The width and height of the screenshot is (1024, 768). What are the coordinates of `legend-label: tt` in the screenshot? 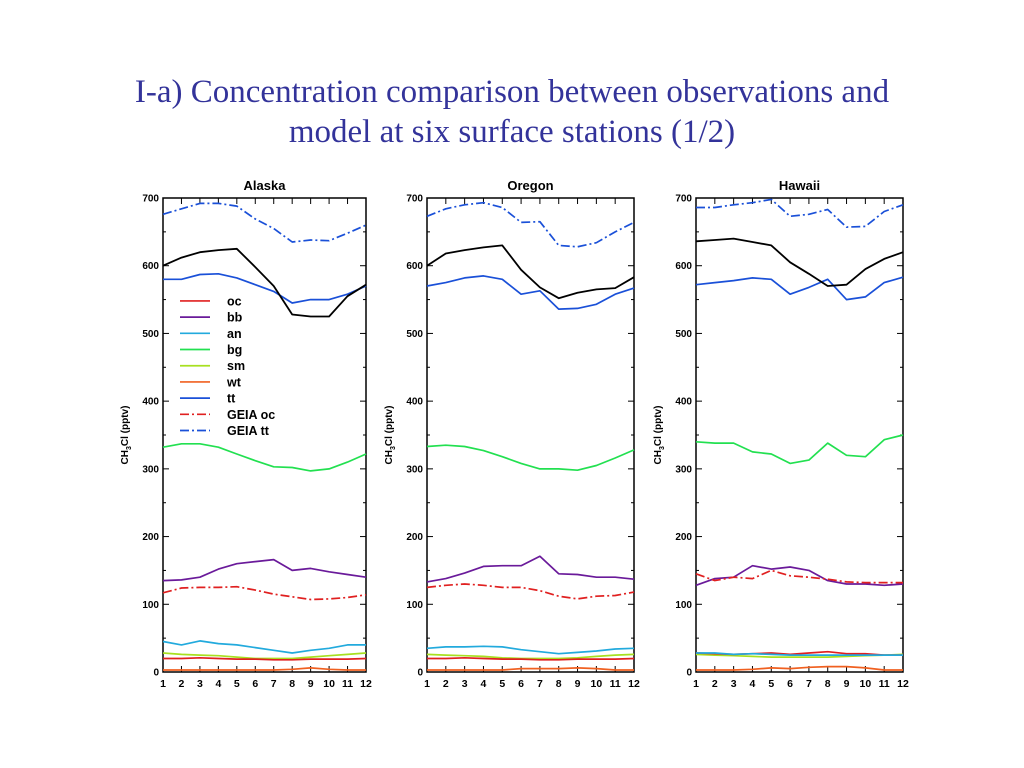 It's located at (231, 399).